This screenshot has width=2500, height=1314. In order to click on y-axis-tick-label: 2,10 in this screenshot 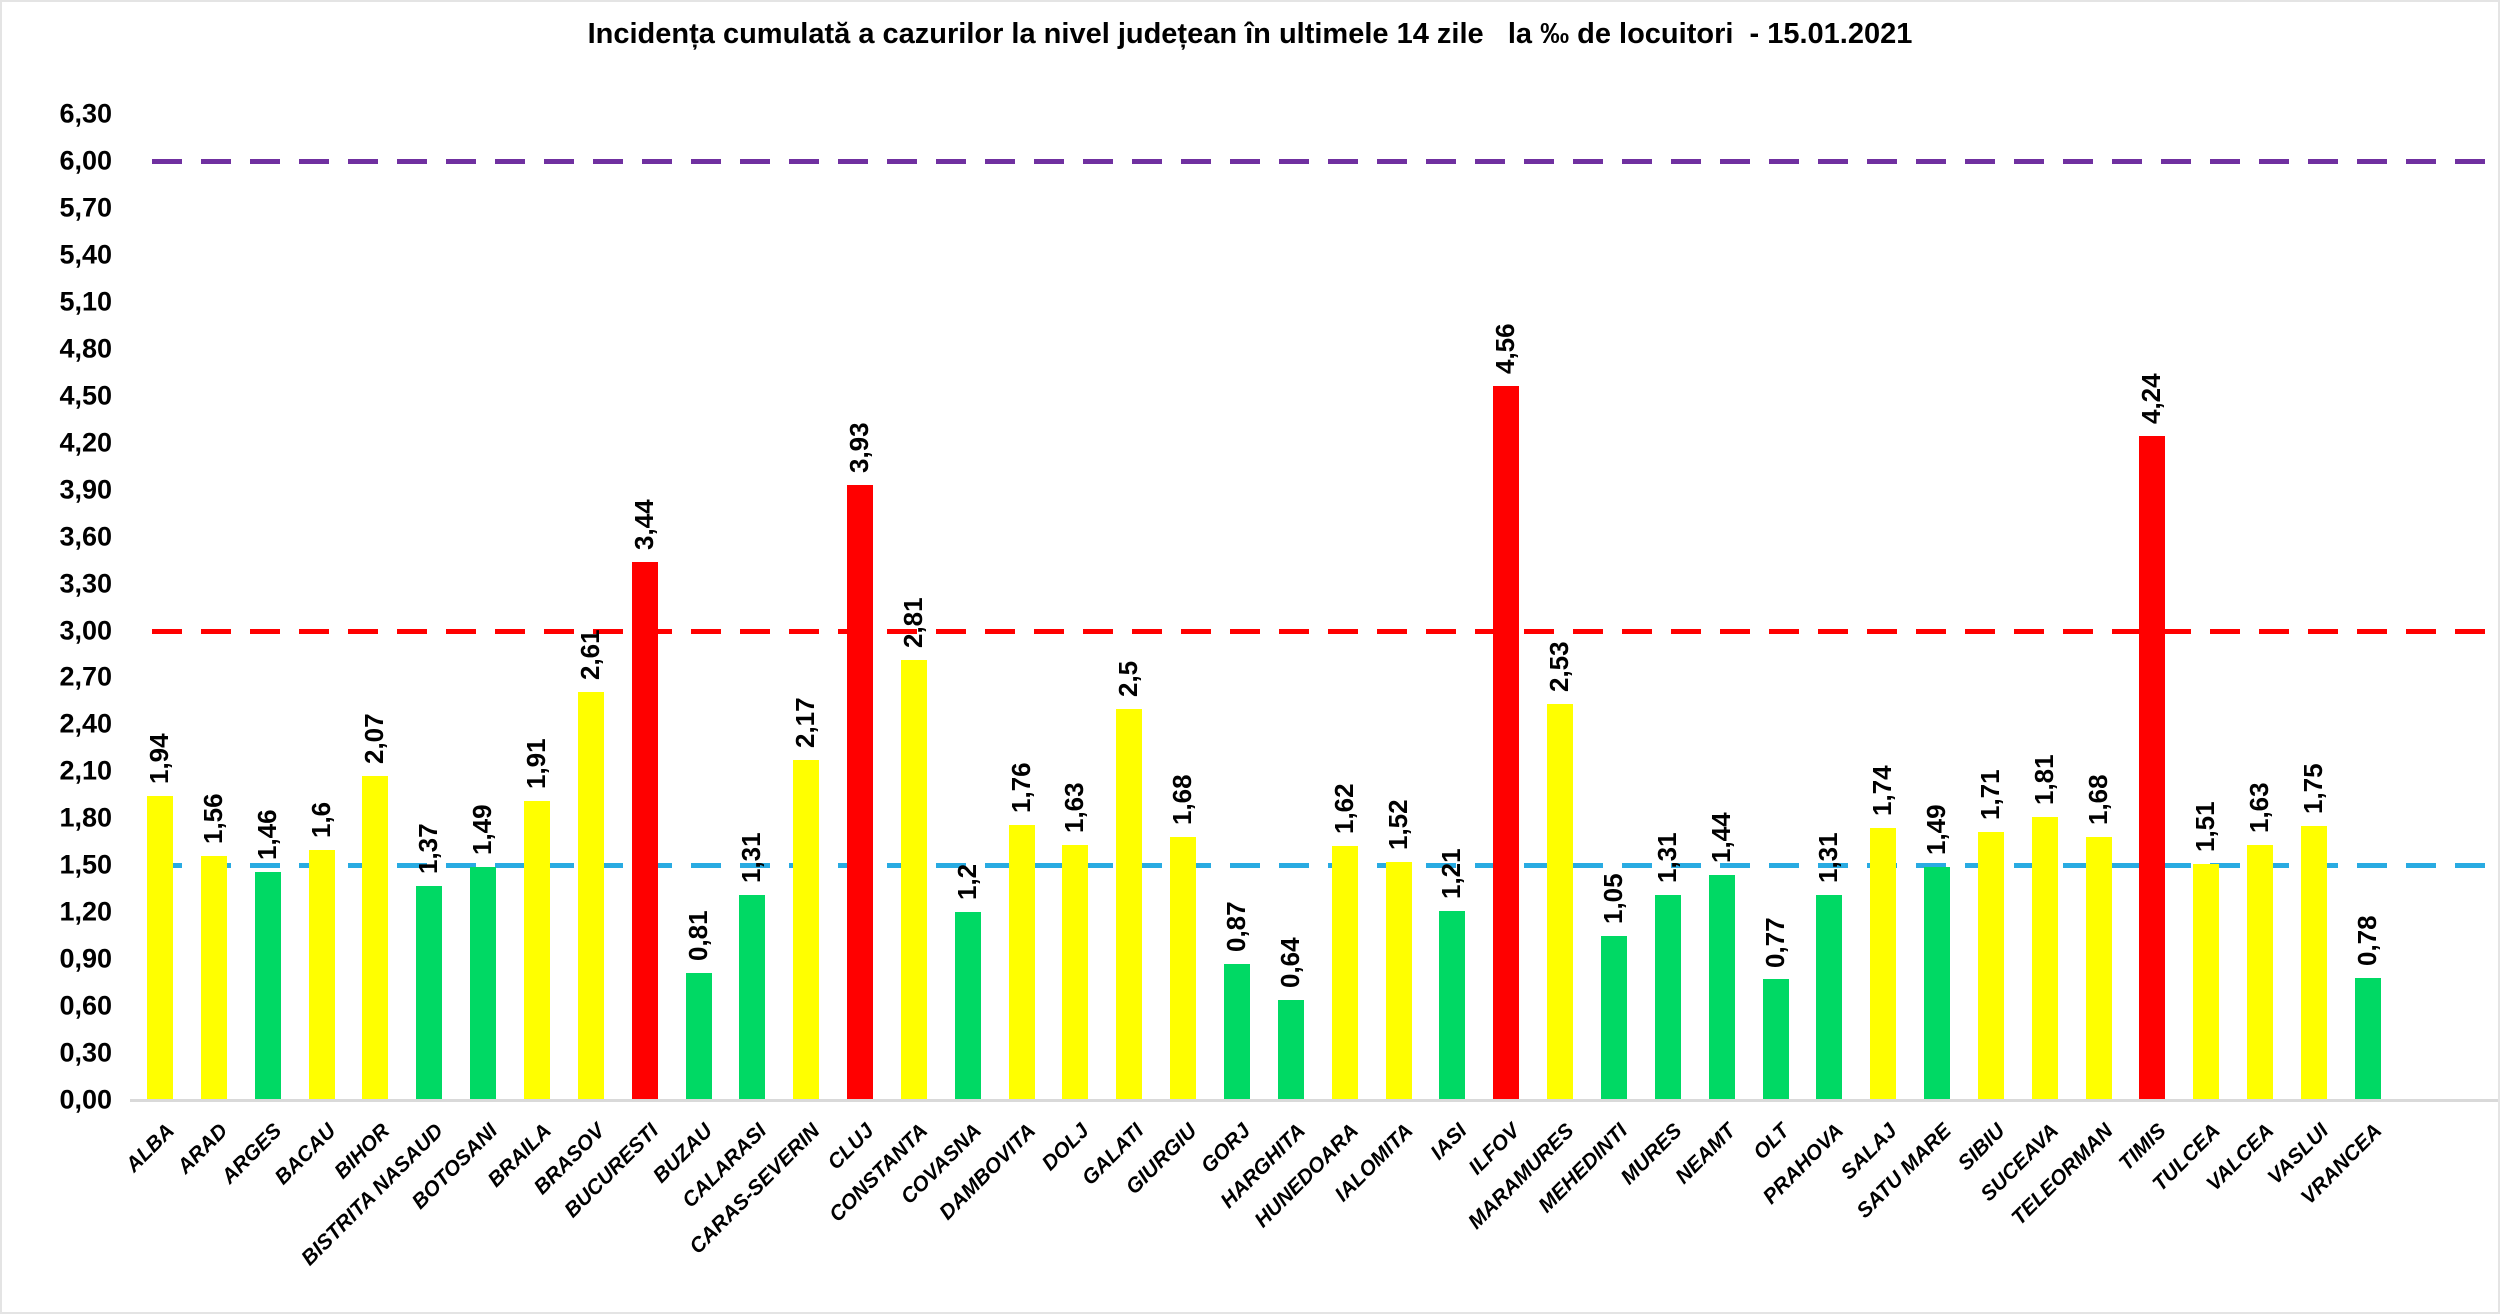, I will do `click(85, 770)`.